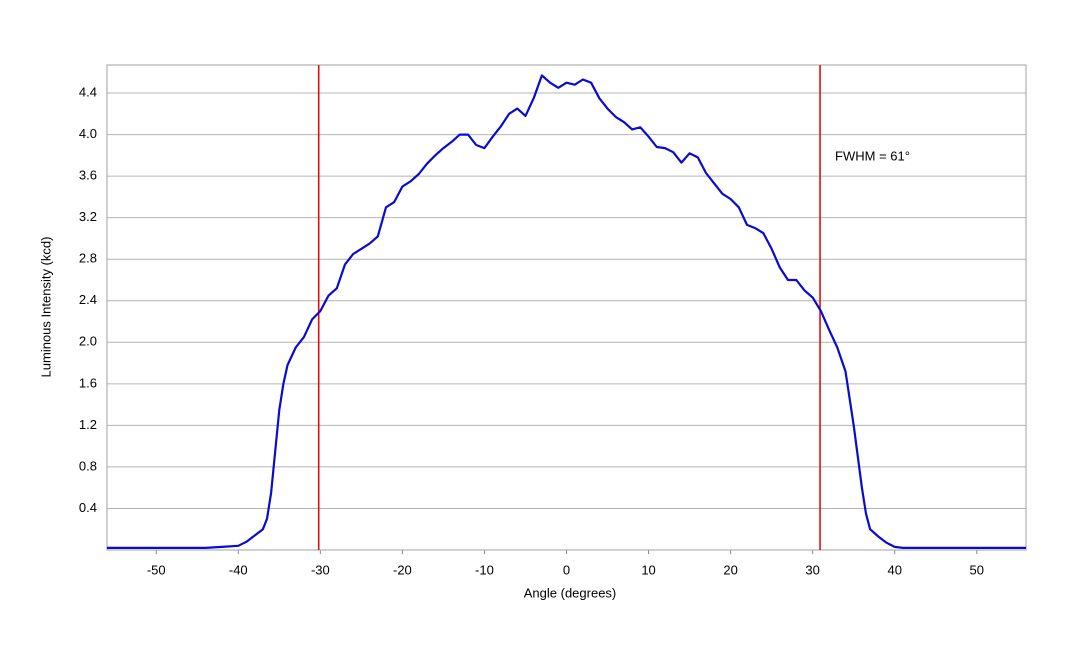 This screenshot has height=653, width=1080. I want to click on y-tick-label: 3.6, so click(88, 175).